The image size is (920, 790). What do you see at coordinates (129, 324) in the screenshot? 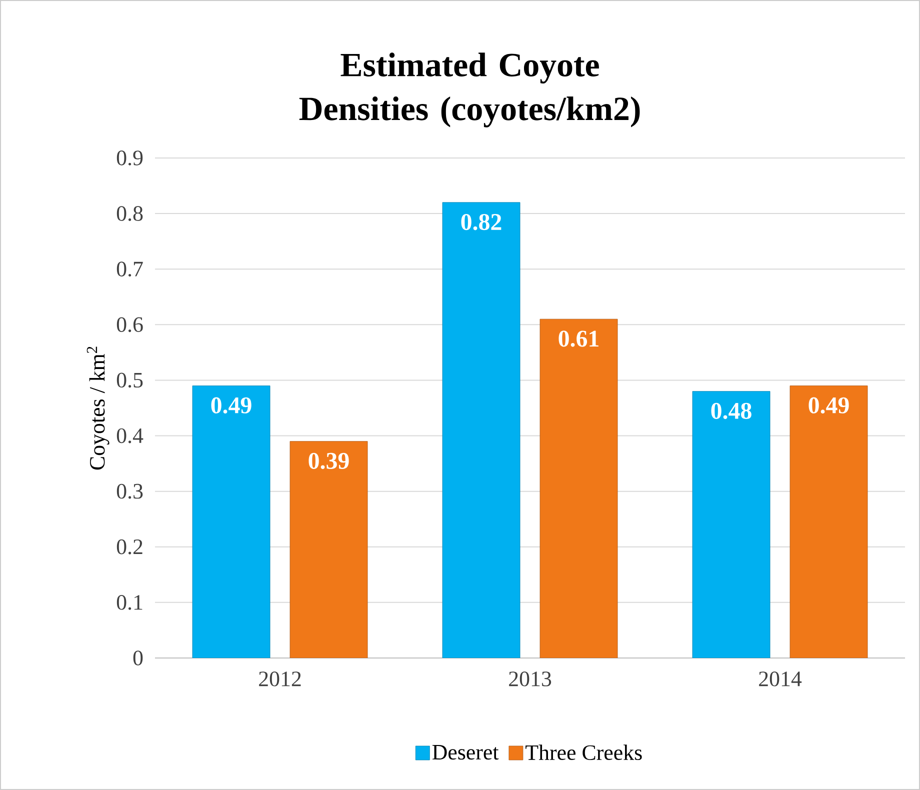
I see `y-tick-label: 0.6` at bounding box center [129, 324].